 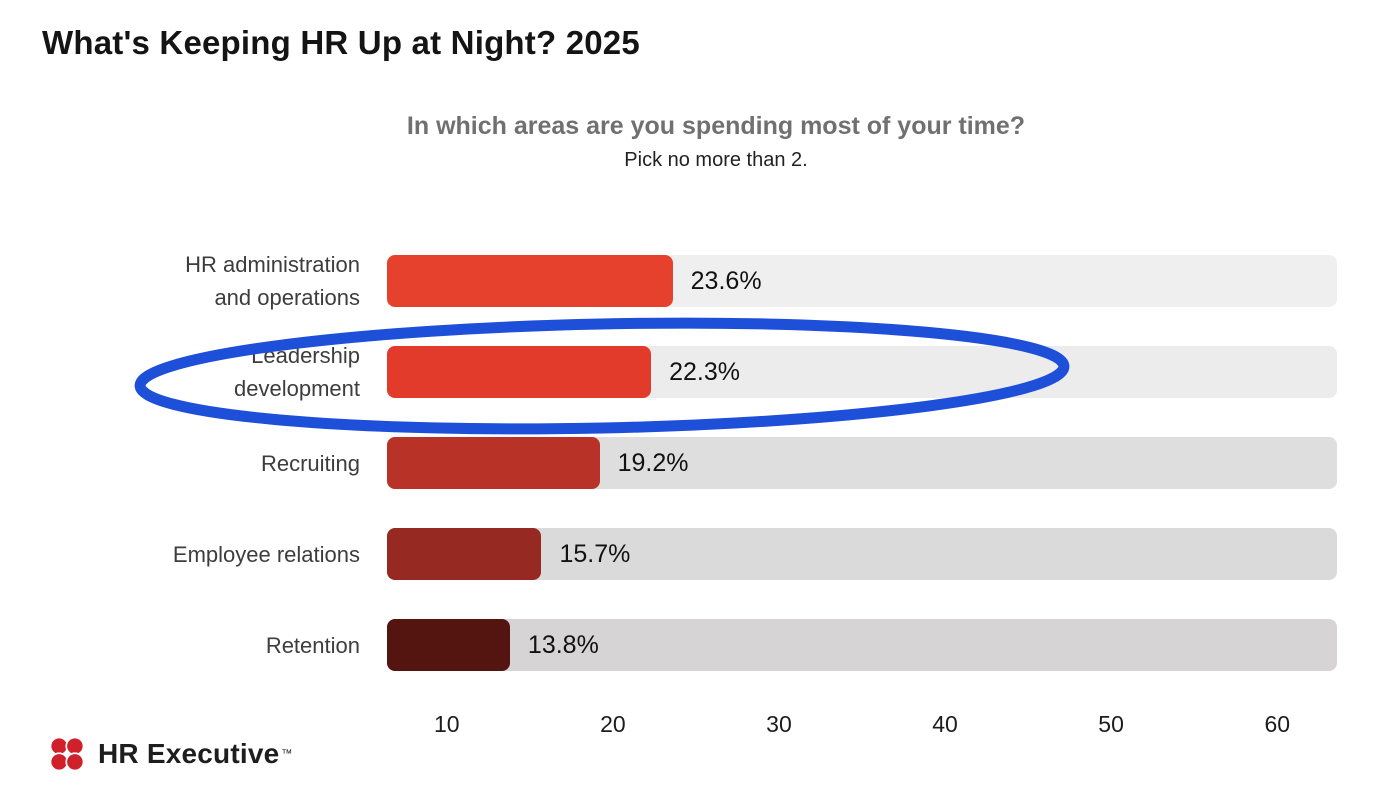 What do you see at coordinates (341, 42) in the screenshot?
I see `page-title: What's Keeping HR Up at Night? 2025` at bounding box center [341, 42].